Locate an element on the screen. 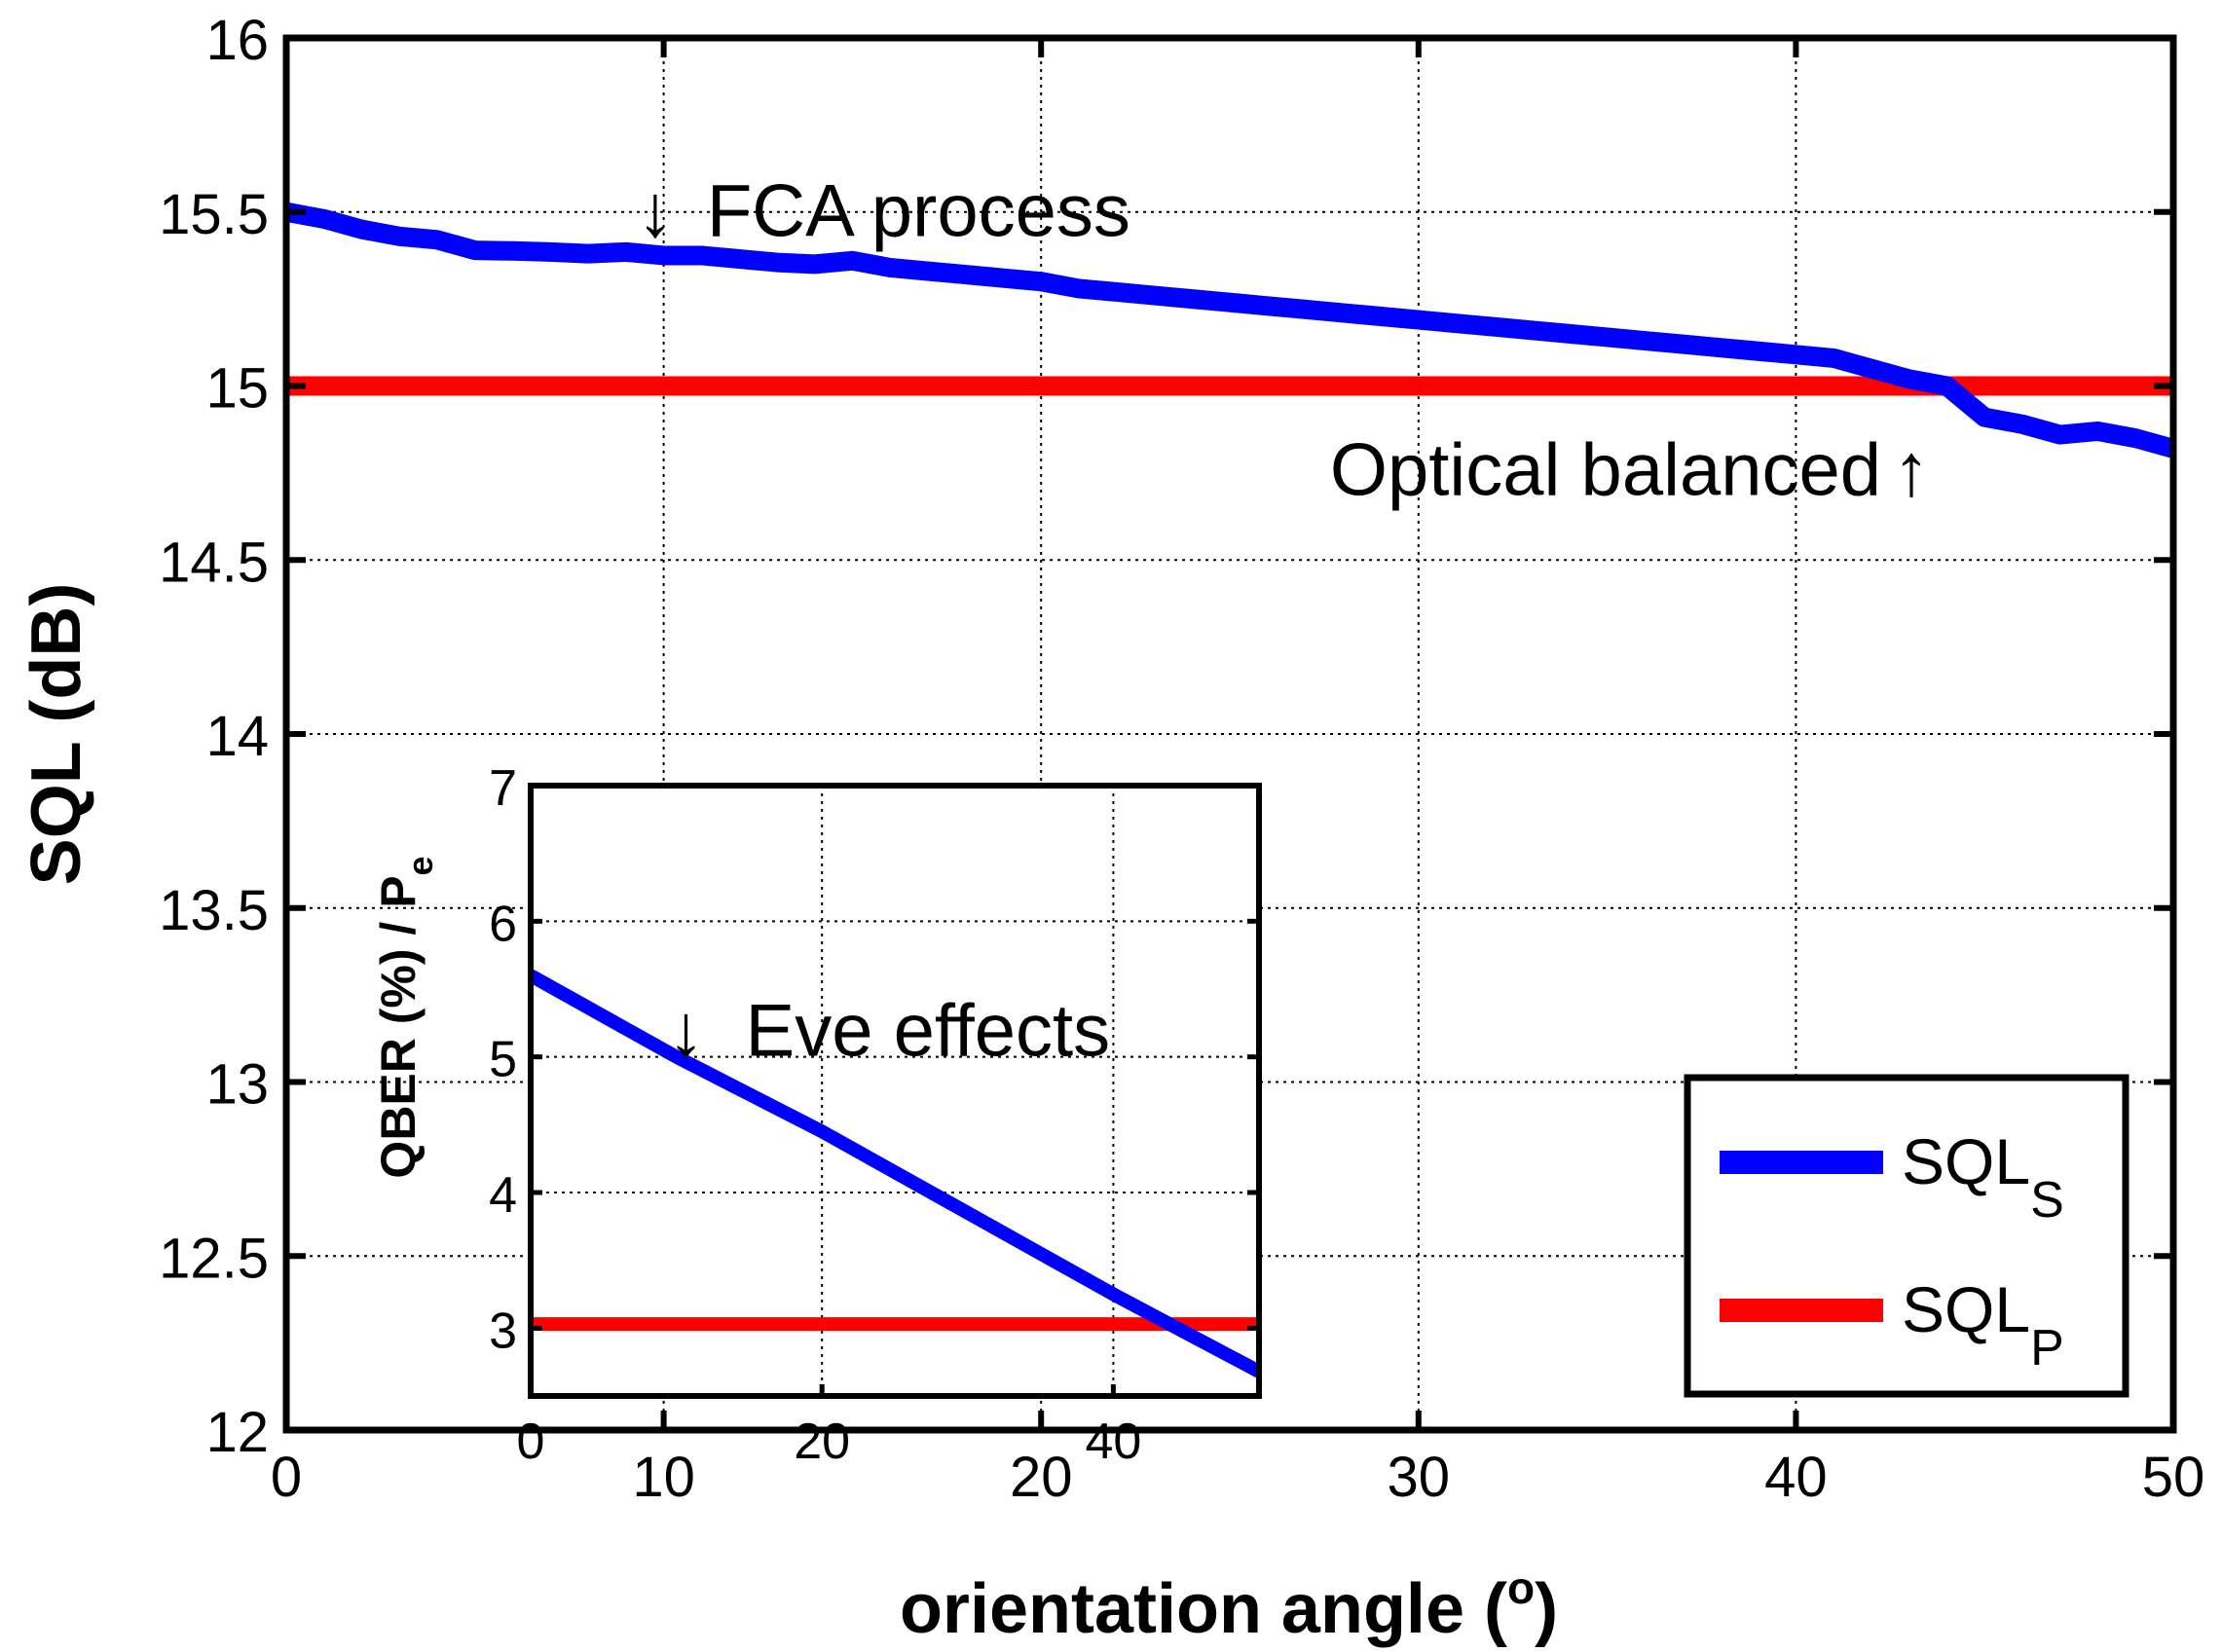  x-tick-label: 10 is located at coordinates (663, 1477).